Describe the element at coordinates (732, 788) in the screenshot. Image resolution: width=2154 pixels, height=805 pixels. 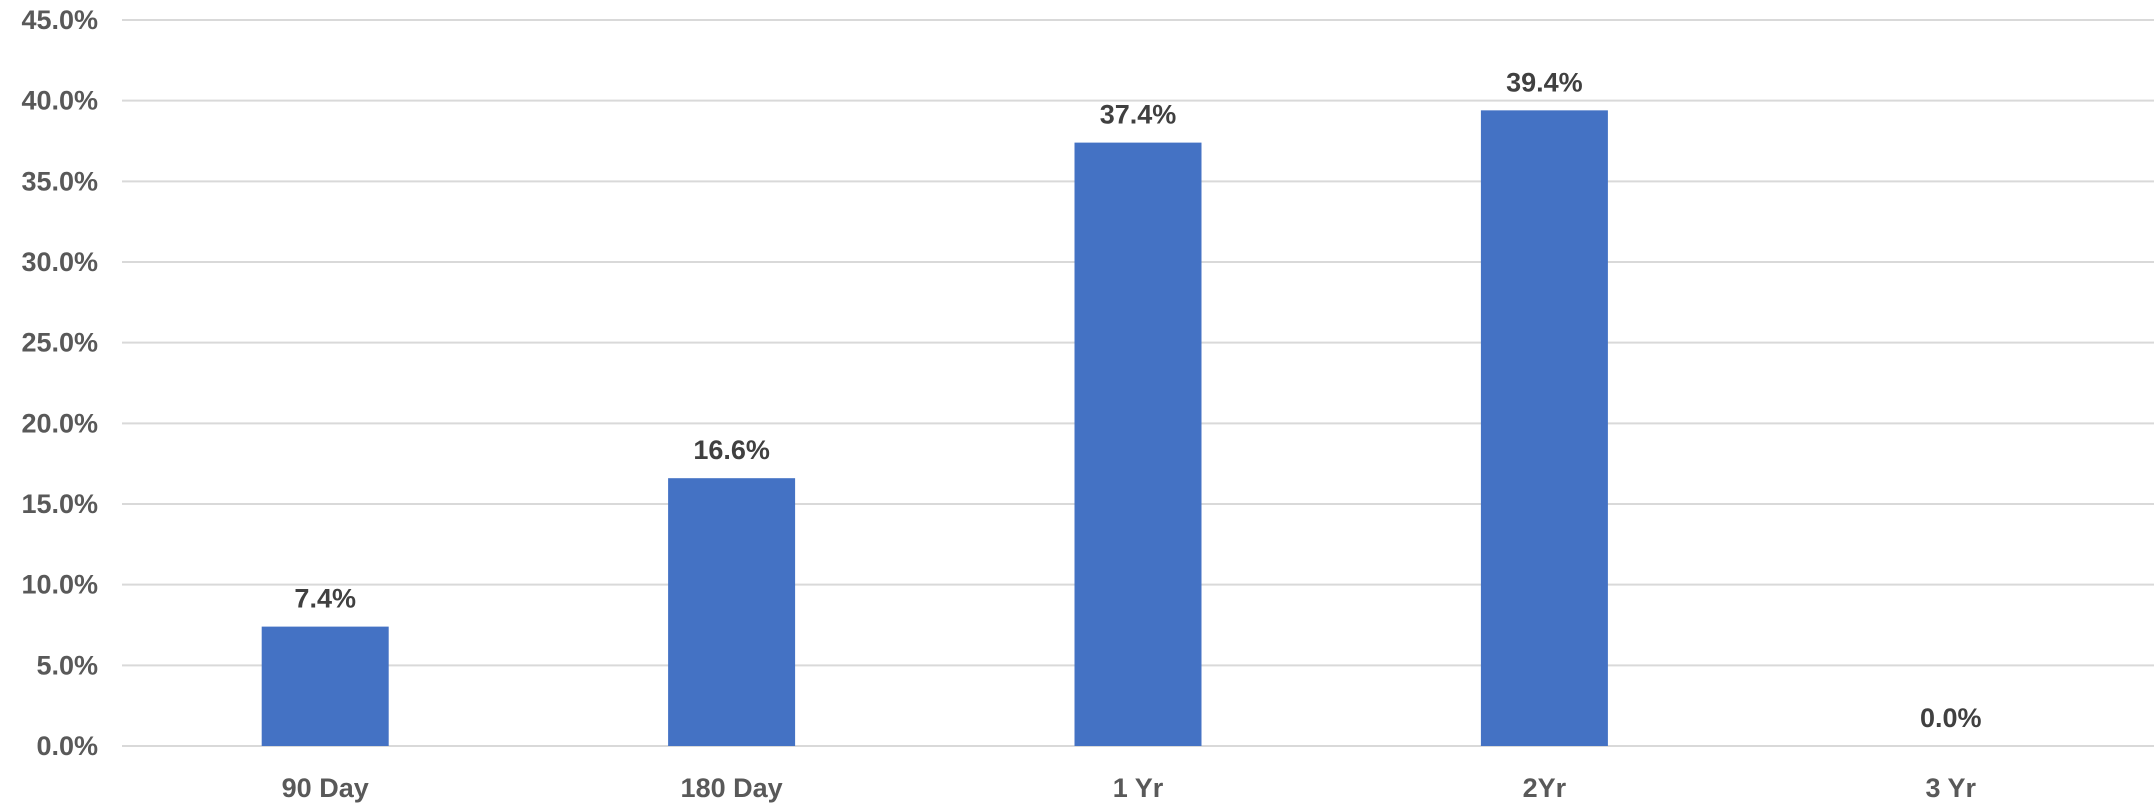
I see `x-tick-label: 180 Day` at that location.